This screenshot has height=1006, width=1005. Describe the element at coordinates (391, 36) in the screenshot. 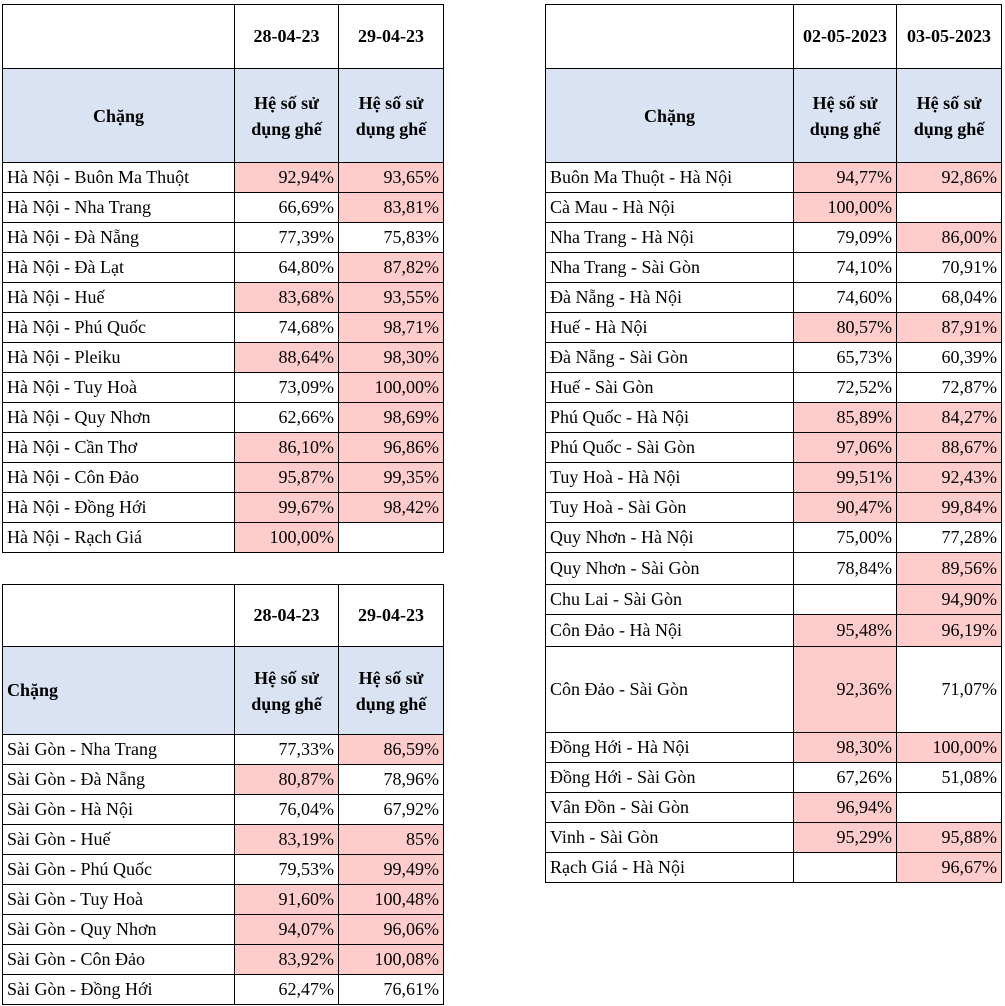

I see `date-header: 29-04-23` at that location.